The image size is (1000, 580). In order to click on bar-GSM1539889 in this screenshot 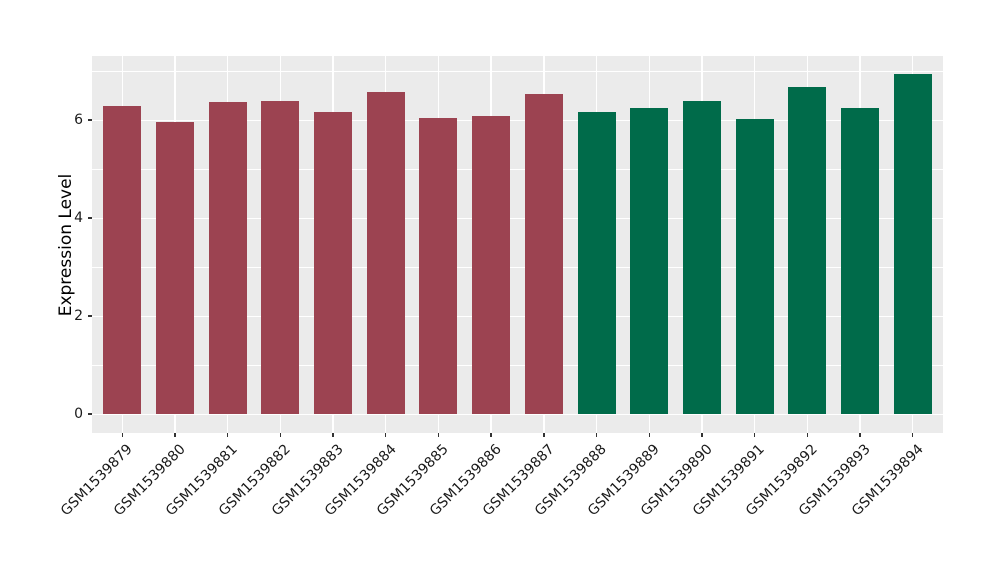, I will do `click(649, 261)`.